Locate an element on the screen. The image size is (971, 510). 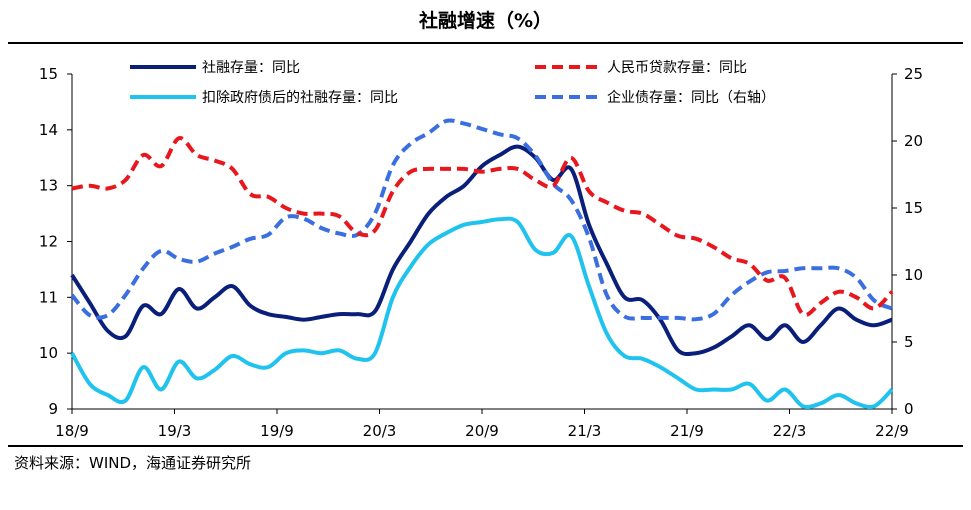
bottom-rule is located at coordinates (485, 446).